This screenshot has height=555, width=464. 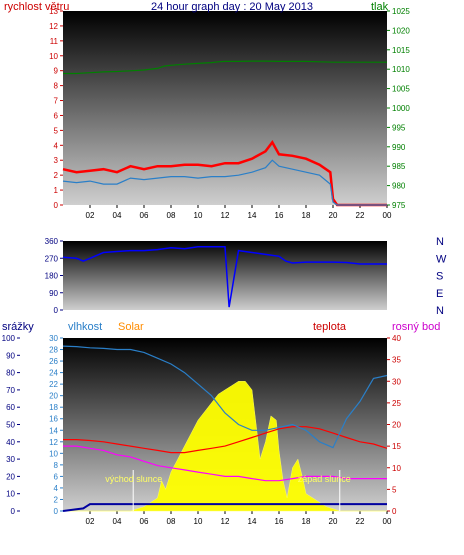 What do you see at coordinates (396, 468) in the screenshot?
I see `temperature-tick-label: 10` at bounding box center [396, 468].